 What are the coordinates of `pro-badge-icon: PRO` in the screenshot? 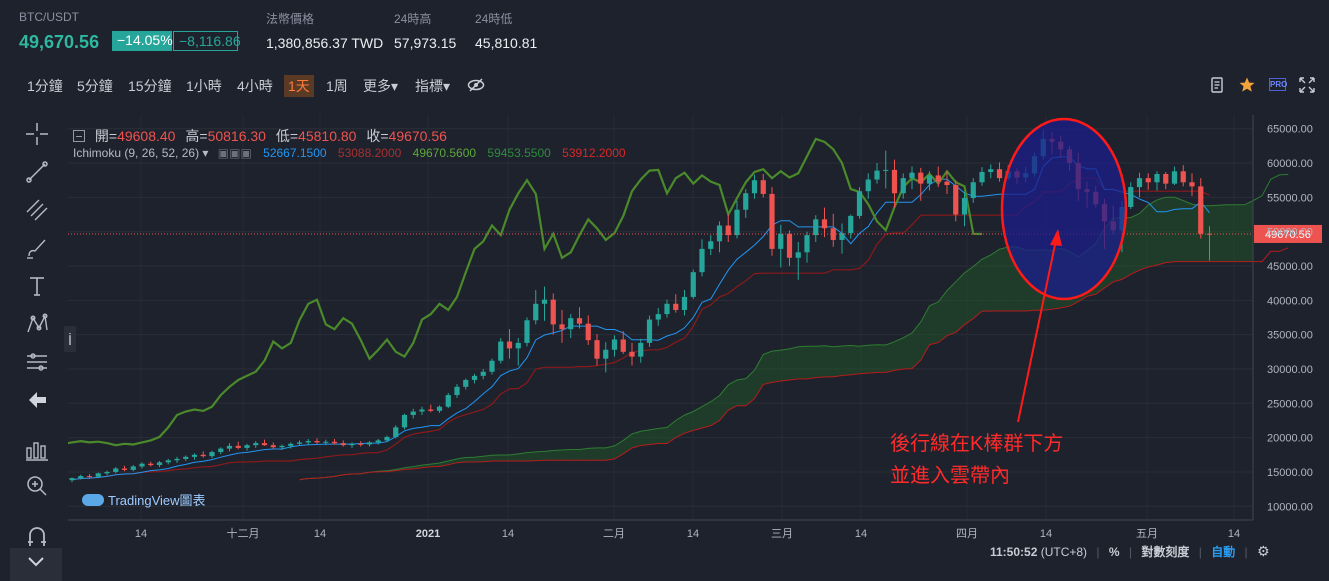 It's located at (1278, 84).